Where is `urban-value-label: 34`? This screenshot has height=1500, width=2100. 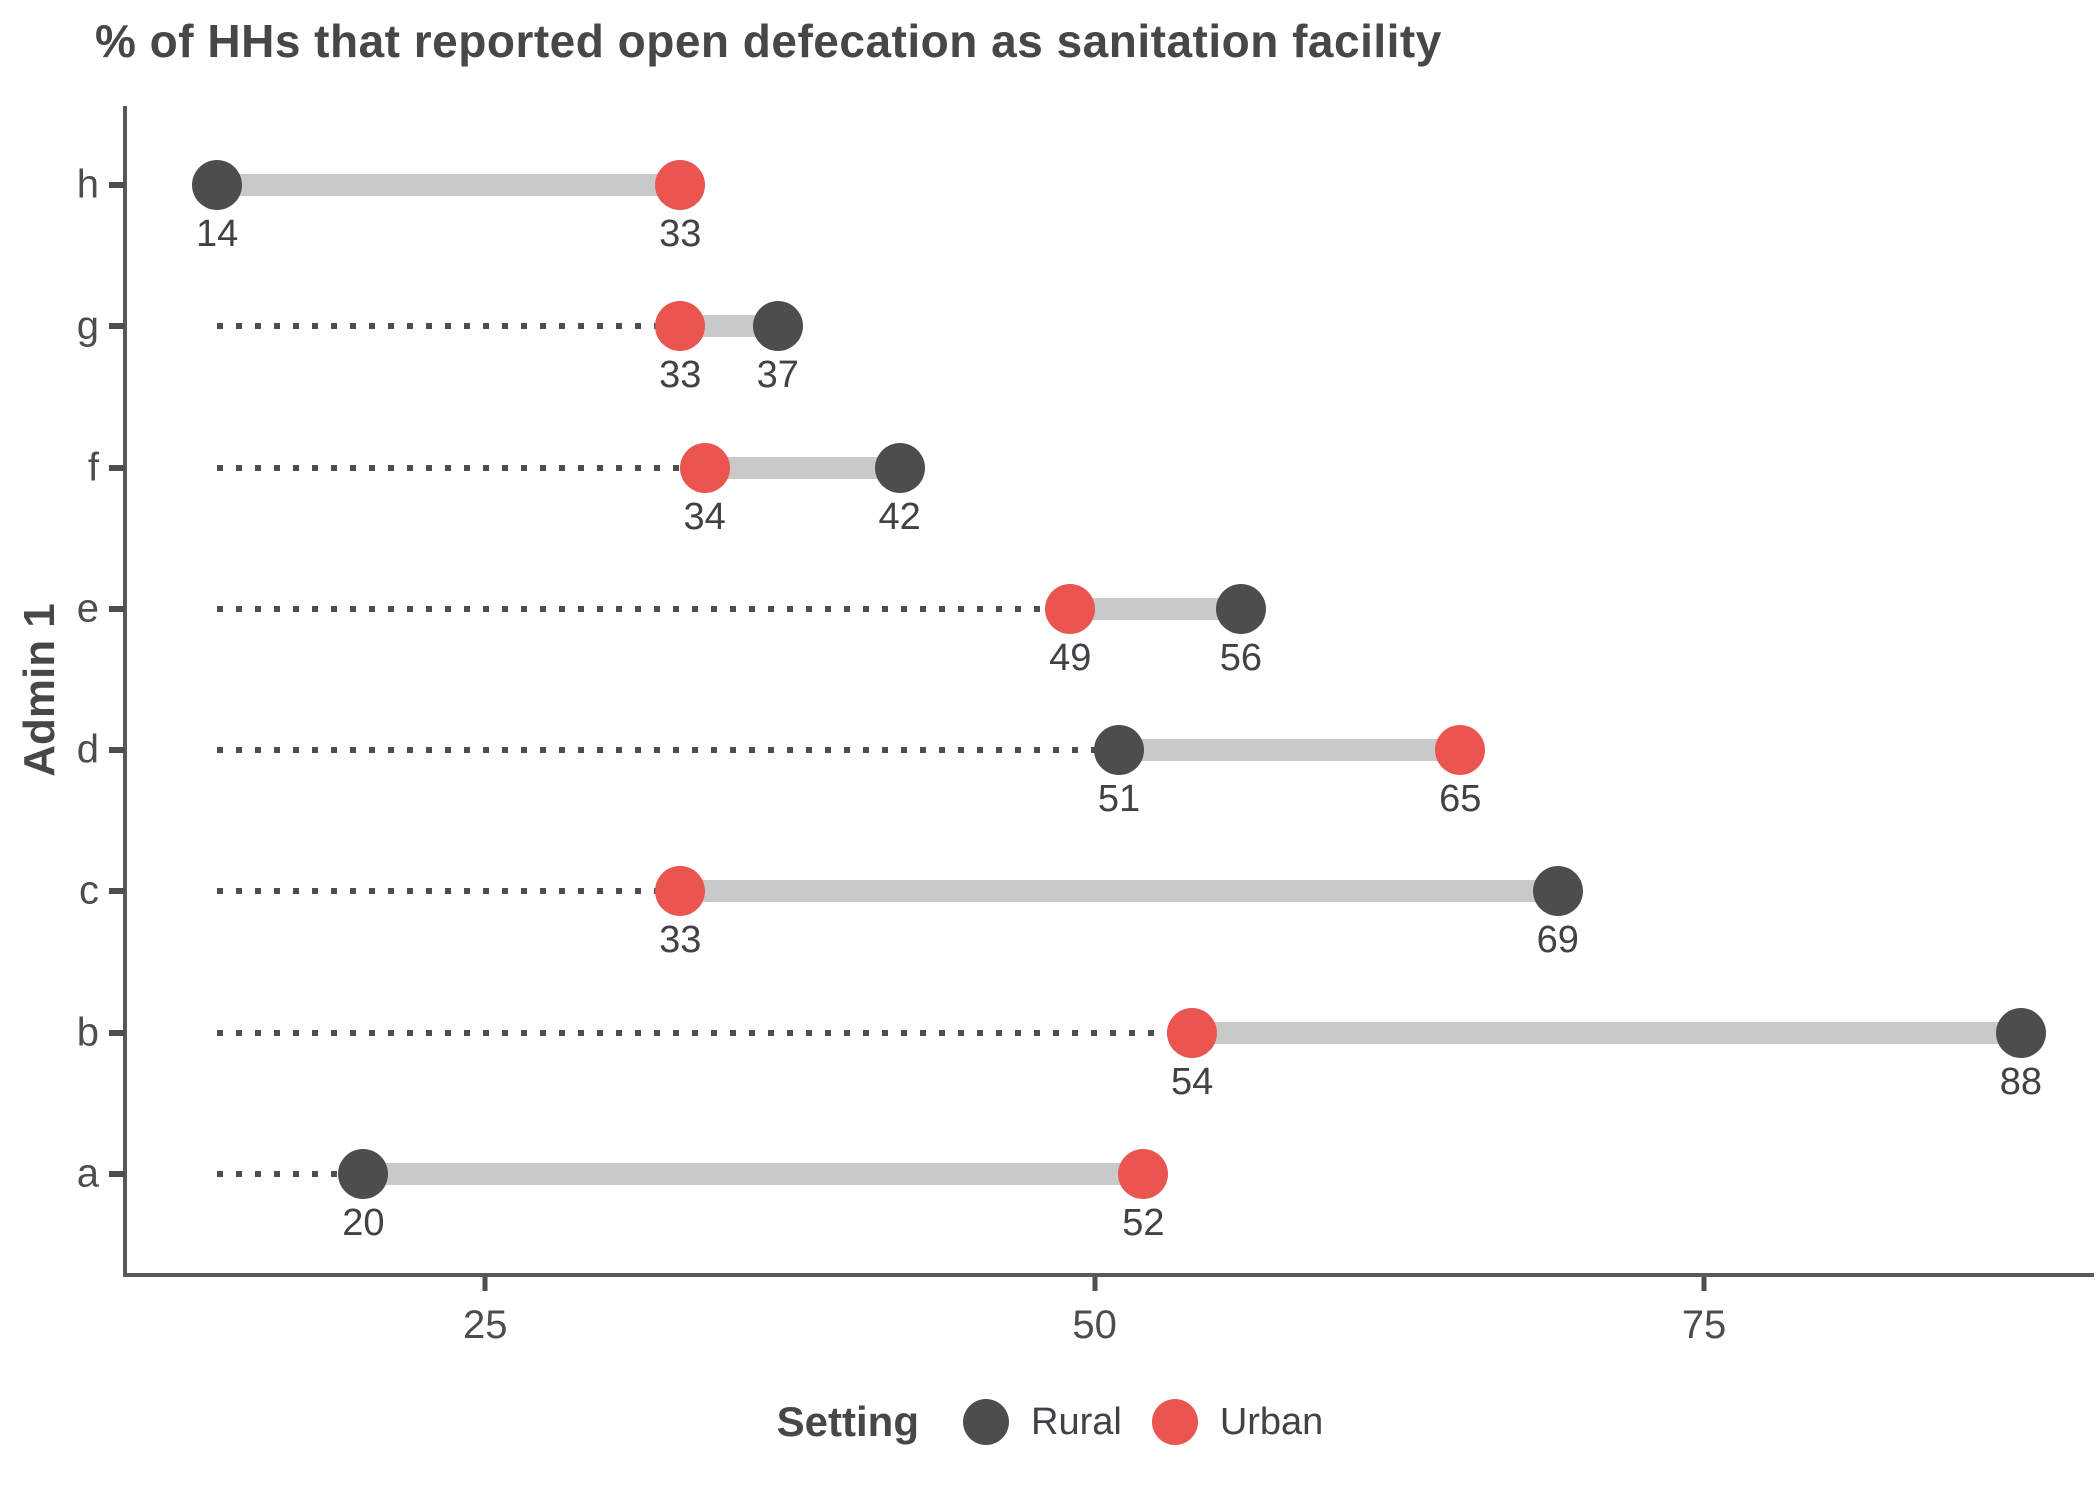
urban-value-label: 34 is located at coordinates (704, 516).